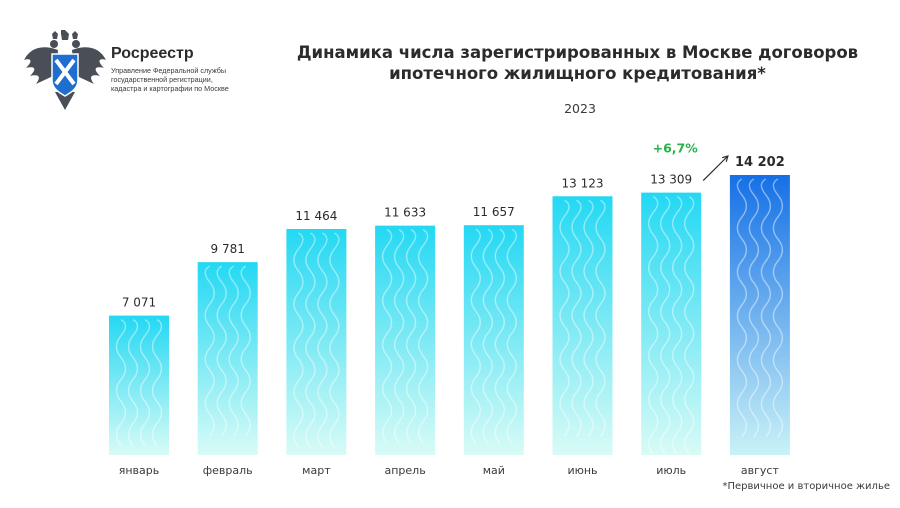 The image size is (900, 508). Describe the element at coordinates (162, 79) in the screenshot. I see `org-subtitle-line: государственной регистрации,` at that location.